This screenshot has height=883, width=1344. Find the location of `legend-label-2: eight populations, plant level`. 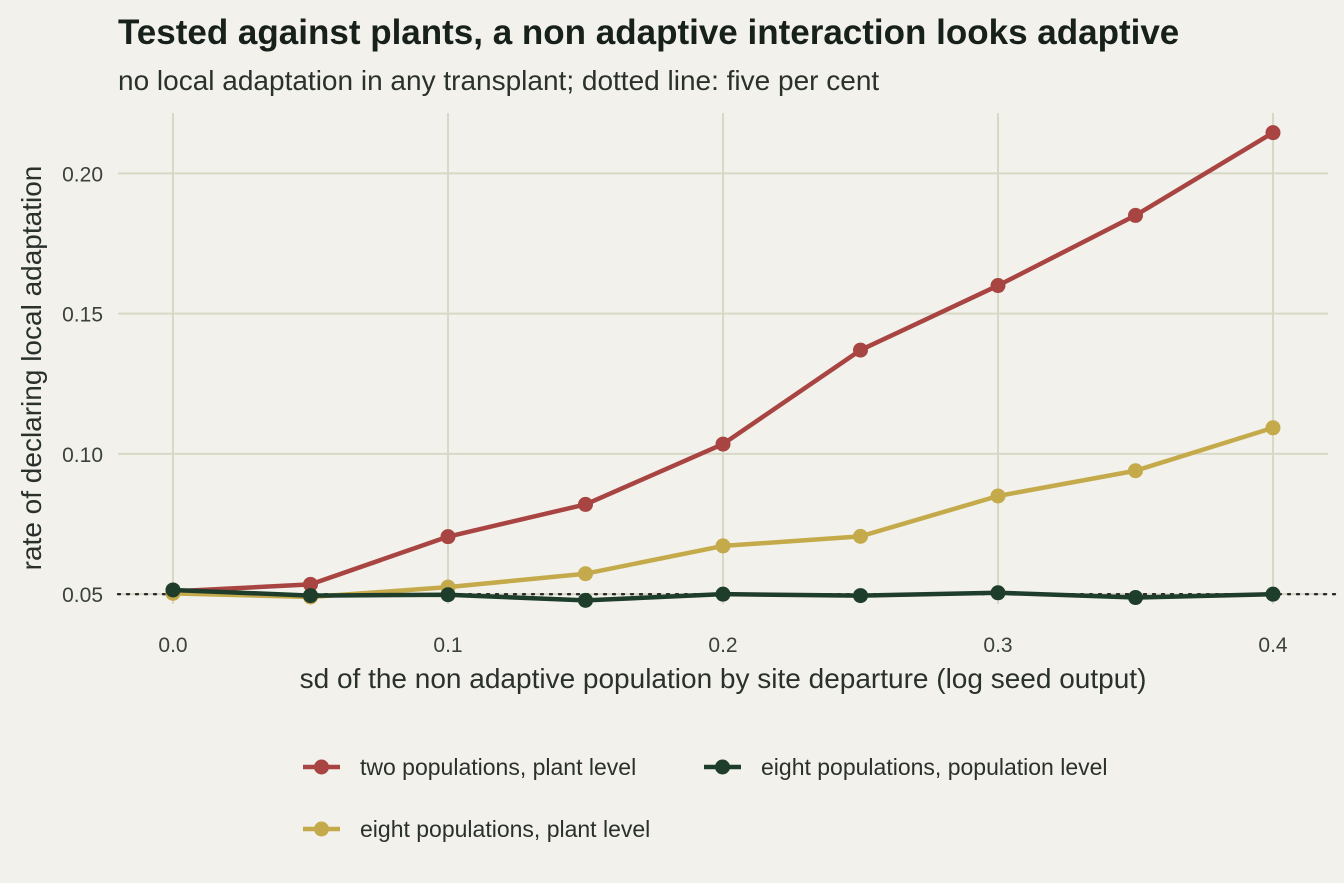

legend-label-2: eight populations, plant level is located at coordinates (505, 829).